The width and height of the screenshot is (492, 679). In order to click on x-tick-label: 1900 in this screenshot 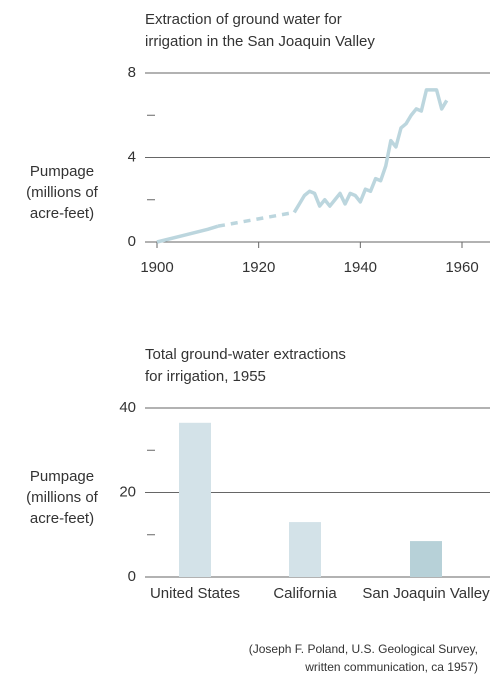, I will do `click(156, 267)`.